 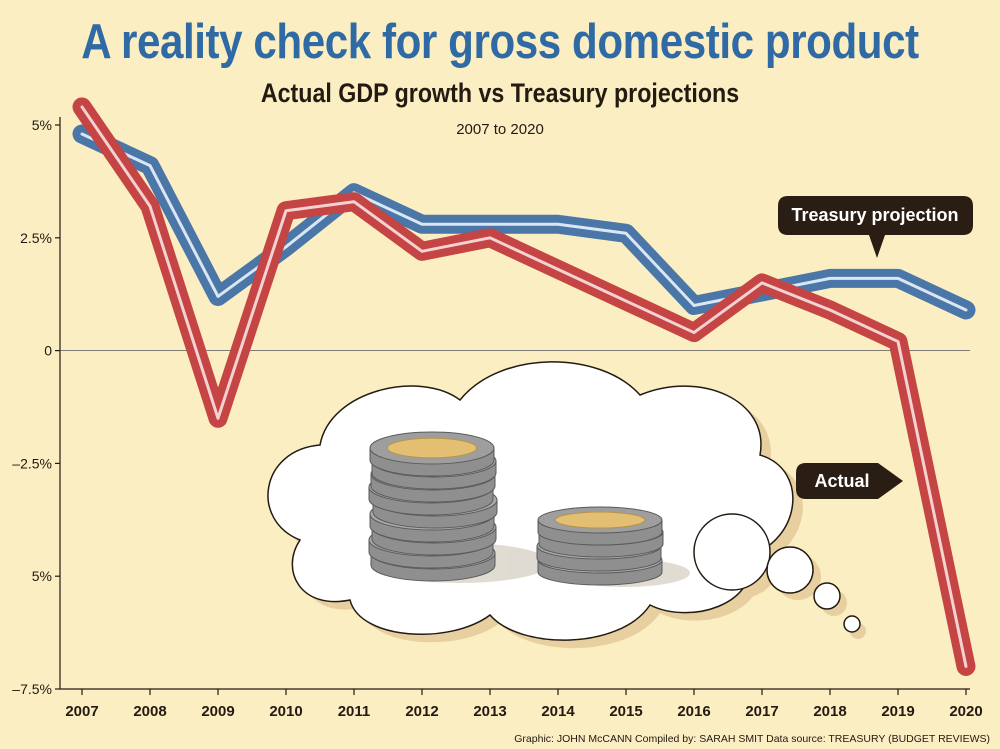 I want to click on x-tick-label: 2013, so click(x=489, y=711).